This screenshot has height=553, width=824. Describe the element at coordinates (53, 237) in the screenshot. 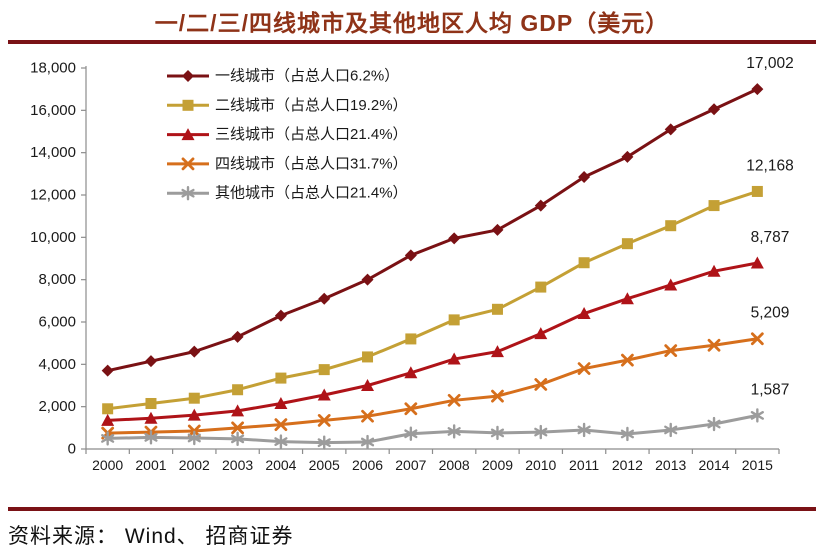

I see `y-axis-label: 10,000` at that location.